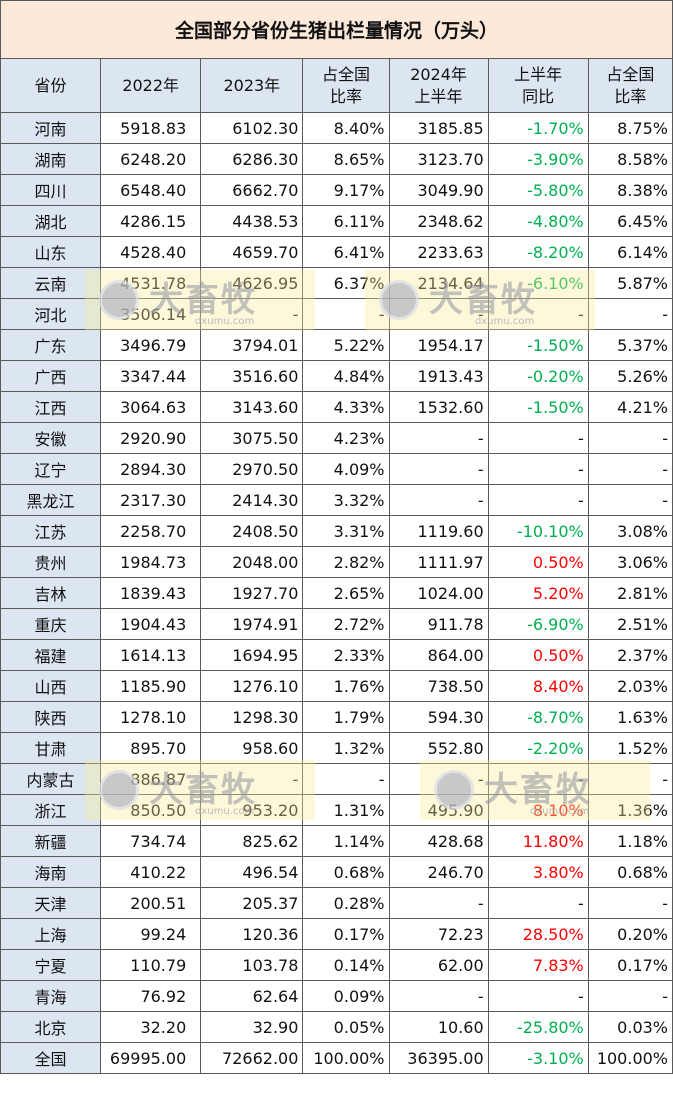 This screenshot has height=1103, width=673. What do you see at coordinates (336, 531) in the screenshot?
I see `data-row: 江苏 2258.70 2408.50 3.31% 1119.60 -10.10% 3.08%` at bounding box center [336, 531].